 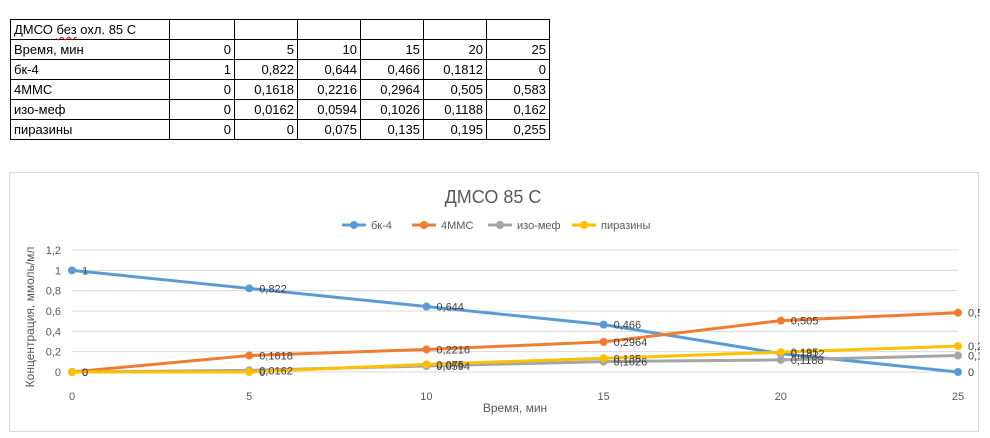 I want to click on table-title-cell: ДМСО без охл. 85 С, so click(x=90, y=29).